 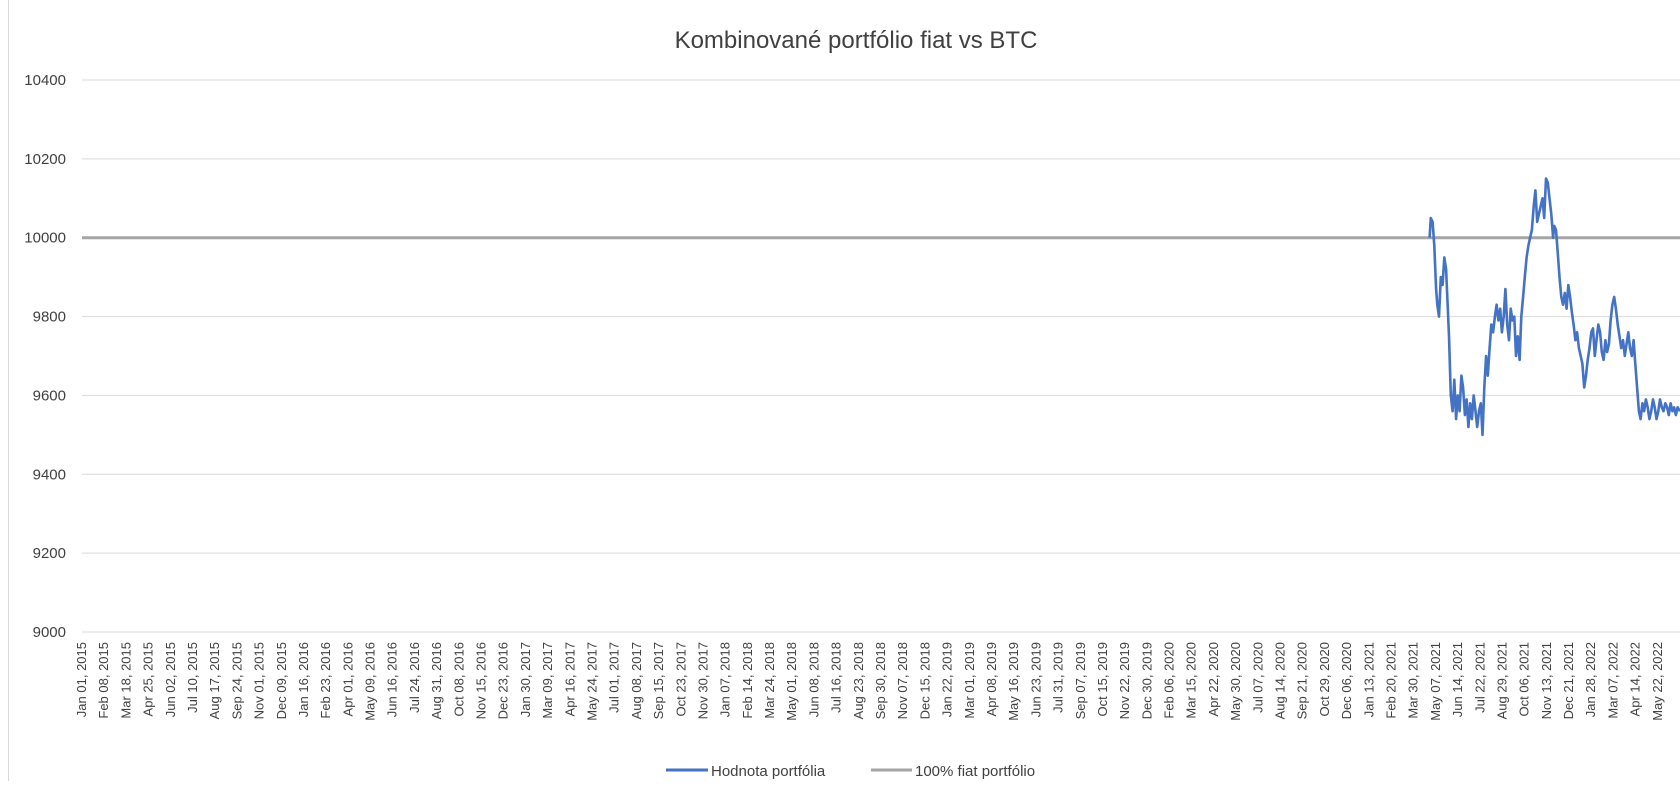 I want to click on x-tick-label: Sep 07, 2019, so click(x=1080, y=680).